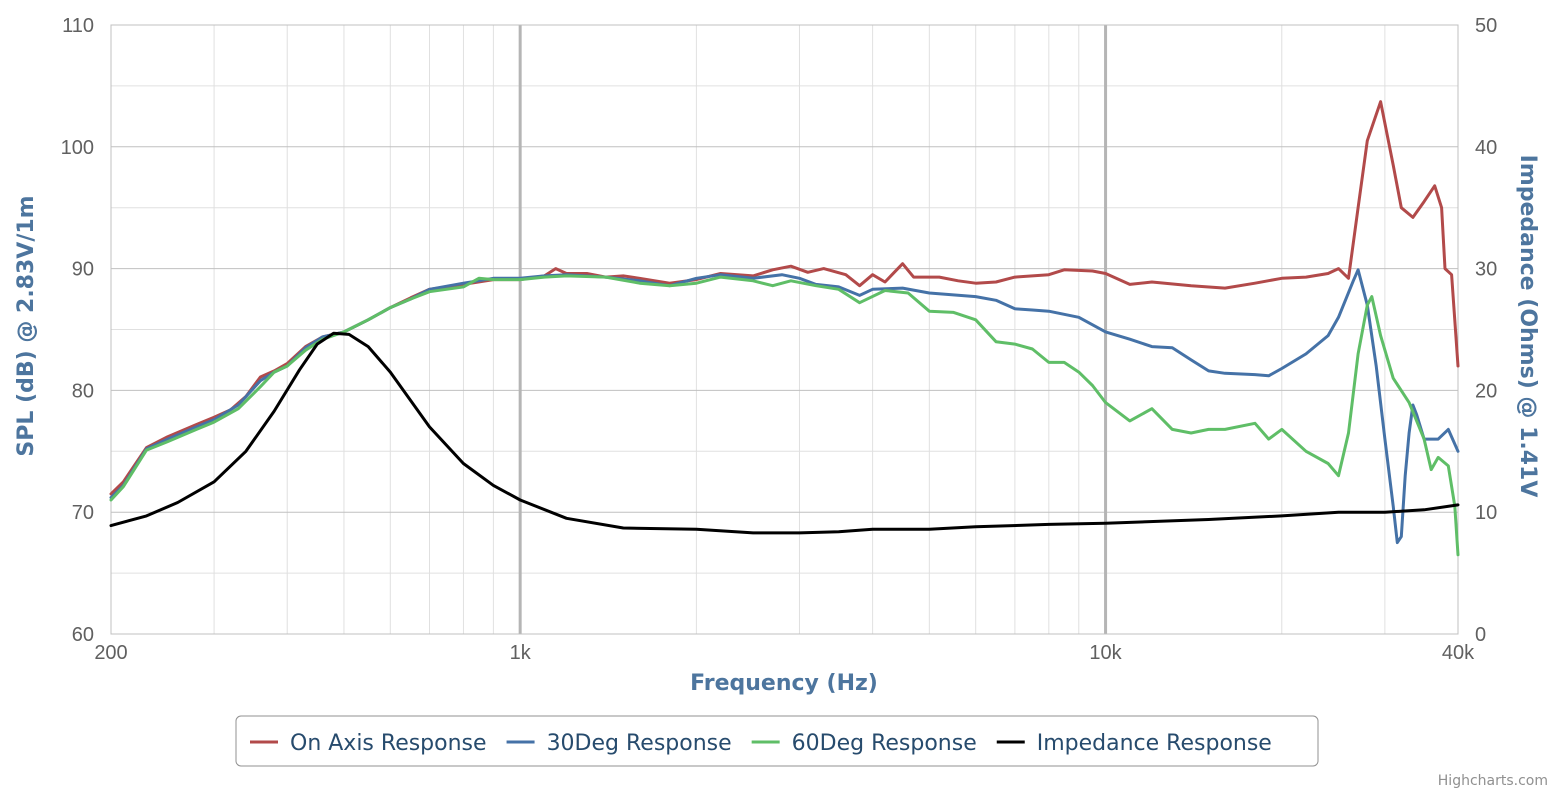 This screenshot has width=1550, height=790. What do you see at coordinates (83, 391) in the screenshot?
I see `left-tick-label: 80` at bounding box center [83, 391].